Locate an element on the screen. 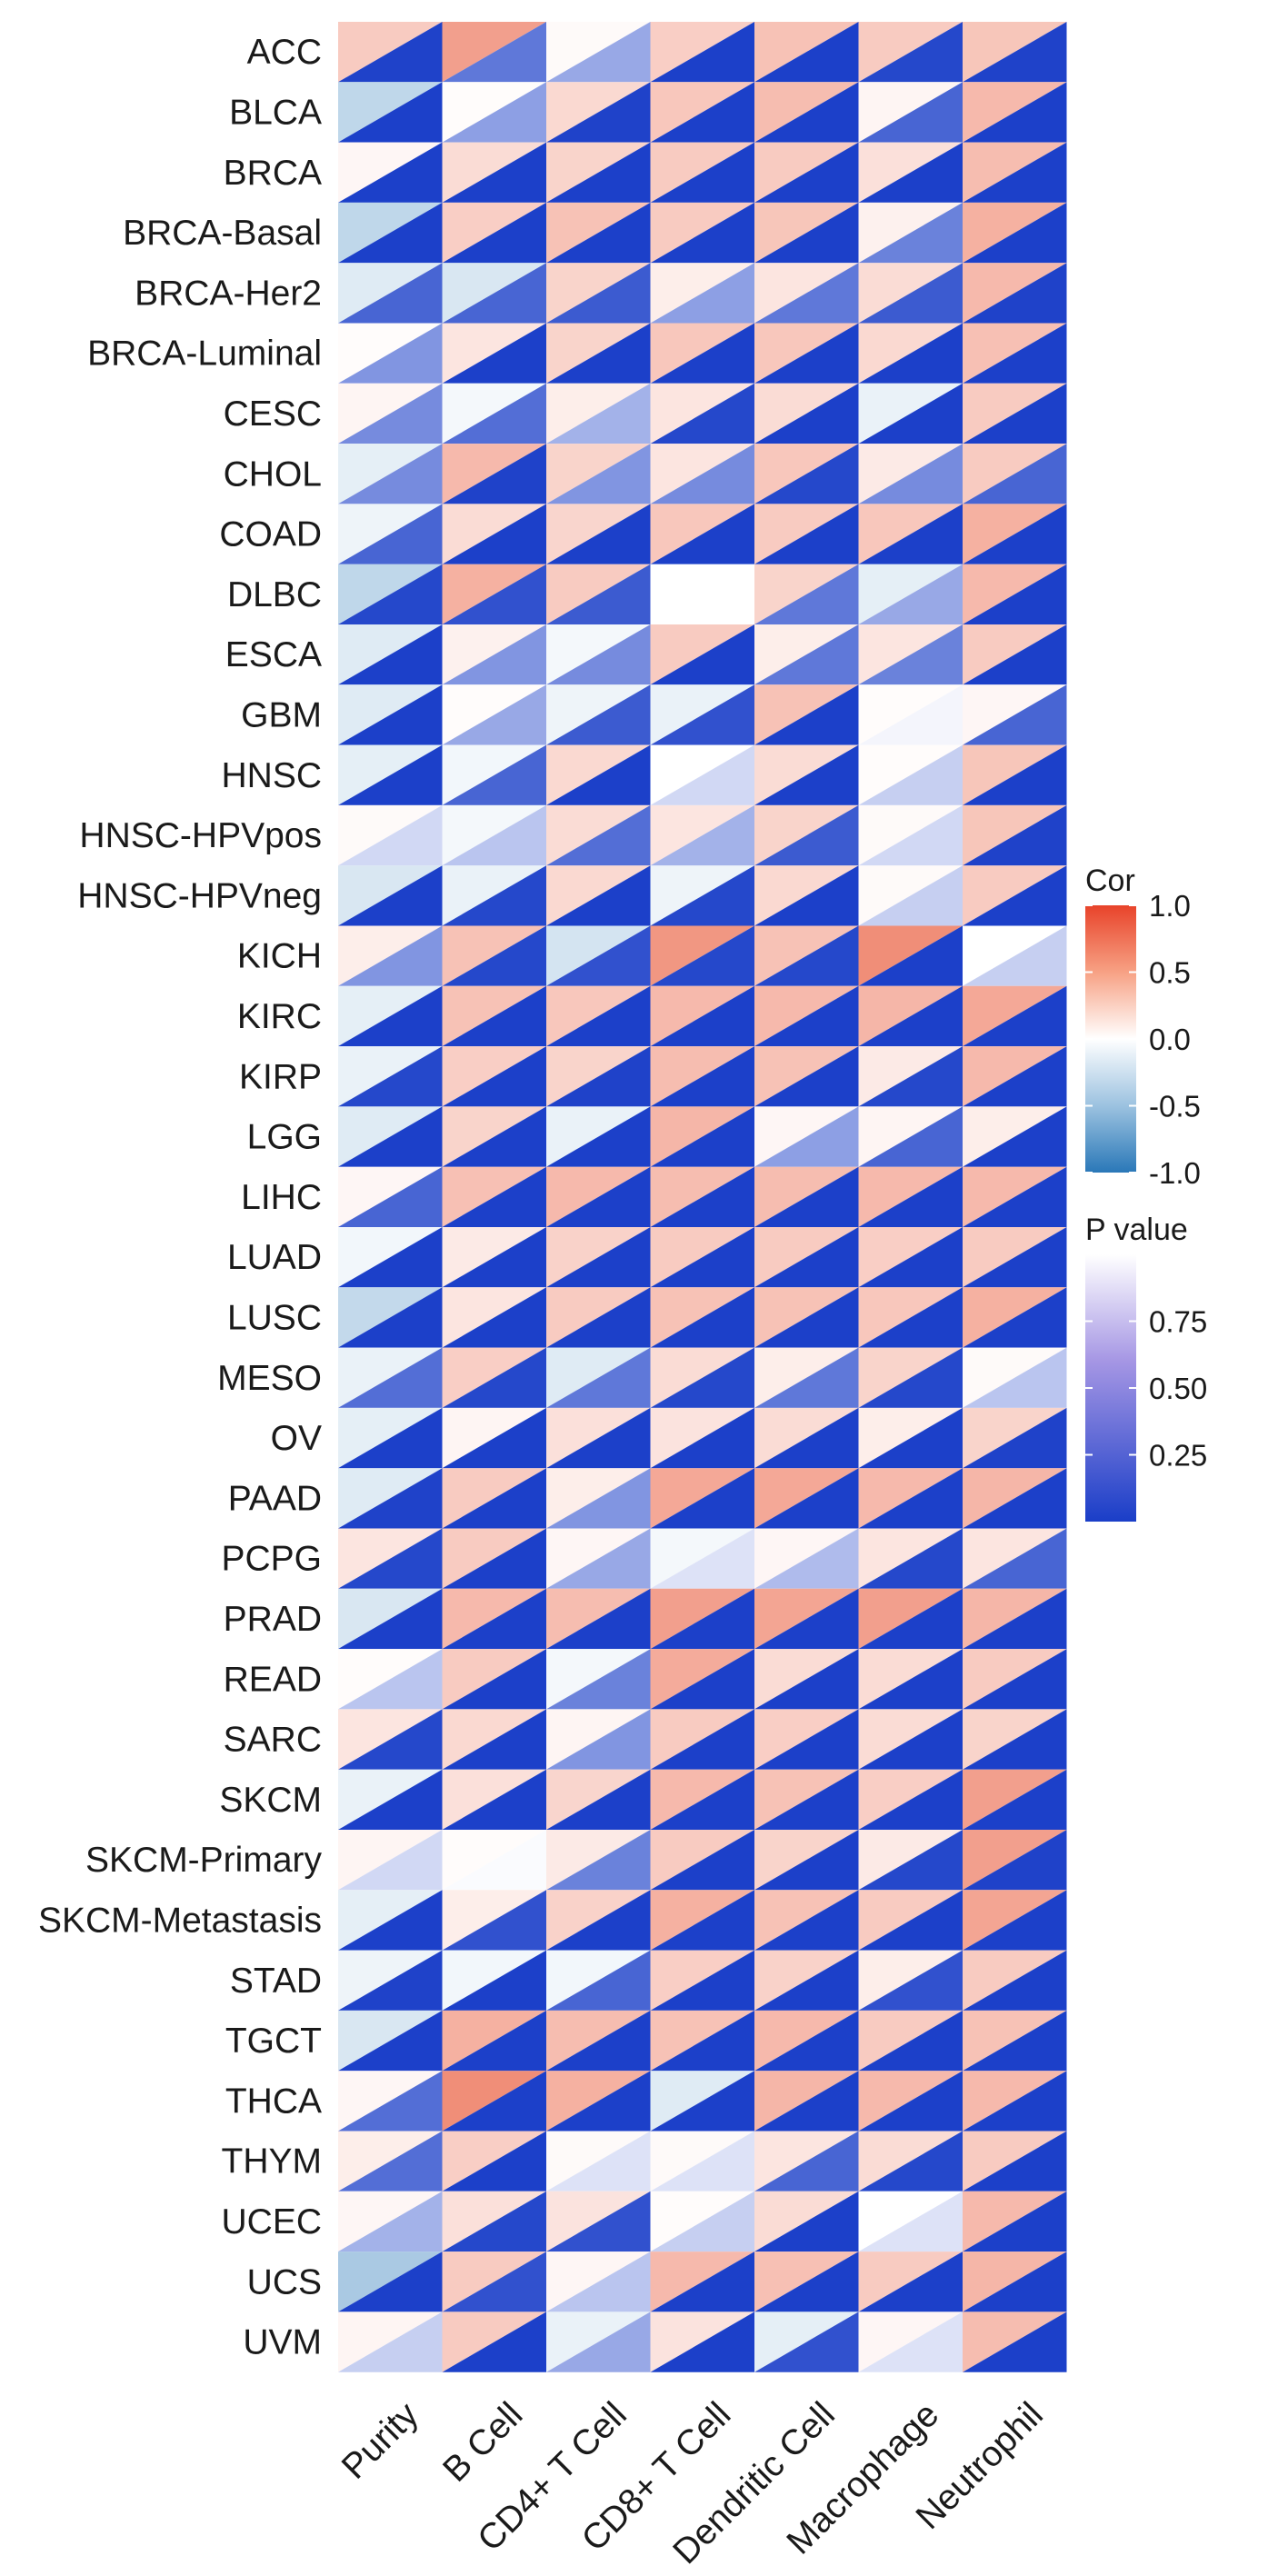 This screenshot has width=1288, height=2576. row-label: BRCA-Her2 is located at coordinates (229, 293).